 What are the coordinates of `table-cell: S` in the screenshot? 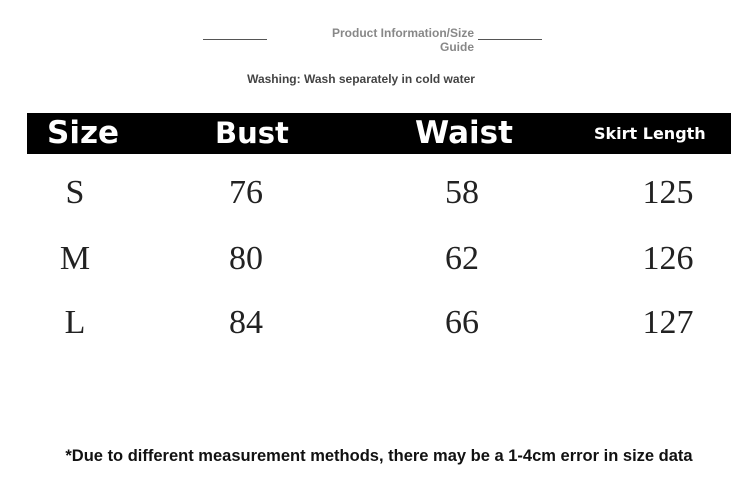 It's located at (75, 192).